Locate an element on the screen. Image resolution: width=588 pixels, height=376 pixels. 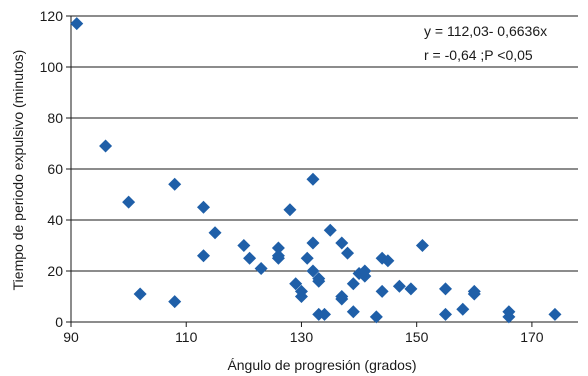
y-axis-label: Tiempo de periodo expulsivo (minutos) is located at coordinates (18, 170).